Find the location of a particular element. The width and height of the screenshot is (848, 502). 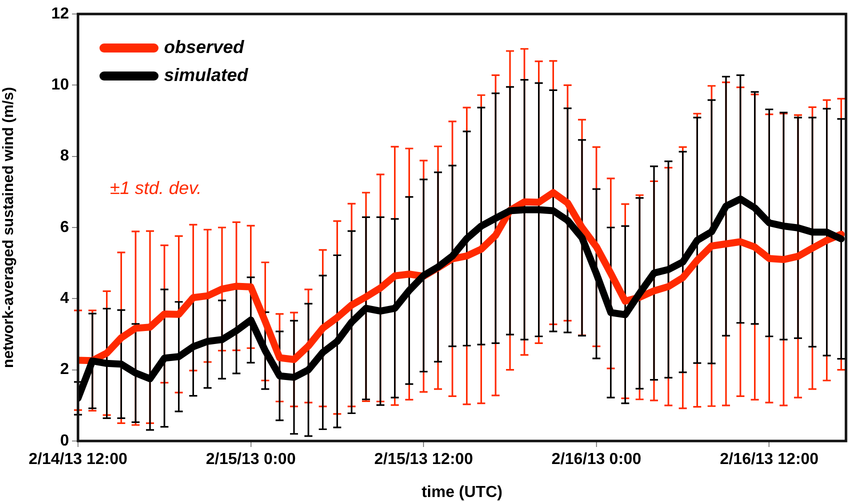

y-axis-title: network-averaged sustained wind (m/s) is located at coordinates (9, 227).